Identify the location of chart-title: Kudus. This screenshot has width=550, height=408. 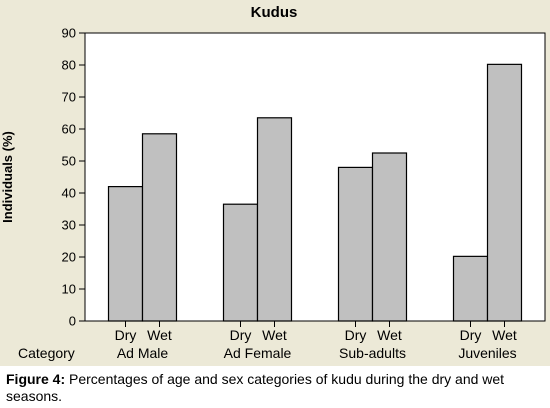
(274, 12).